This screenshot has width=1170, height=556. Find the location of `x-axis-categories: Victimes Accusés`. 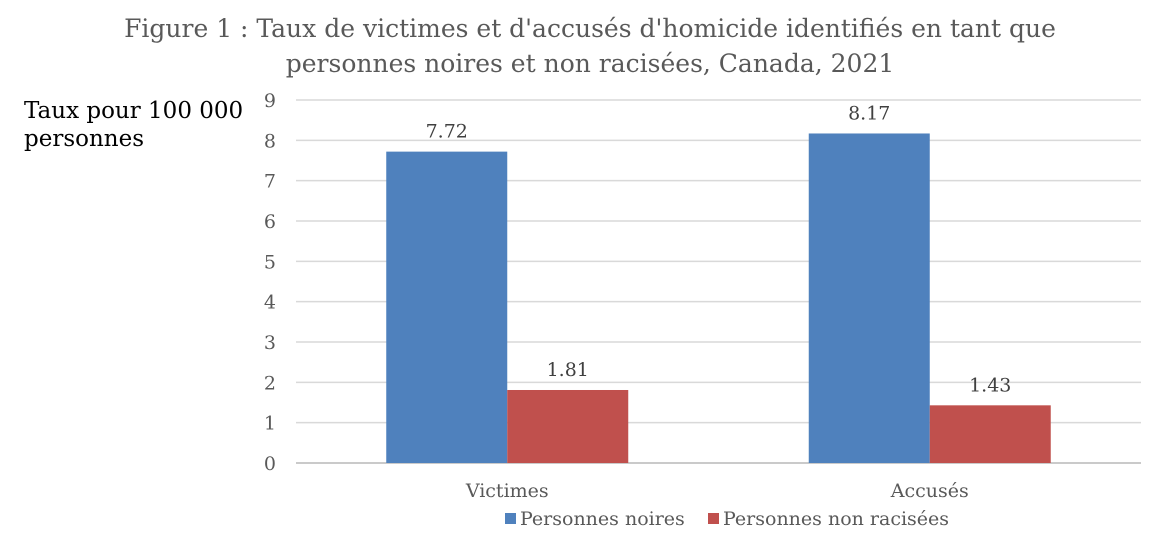

x-axis-categories: Victimes Accusés is located at coordinates (717, 491).